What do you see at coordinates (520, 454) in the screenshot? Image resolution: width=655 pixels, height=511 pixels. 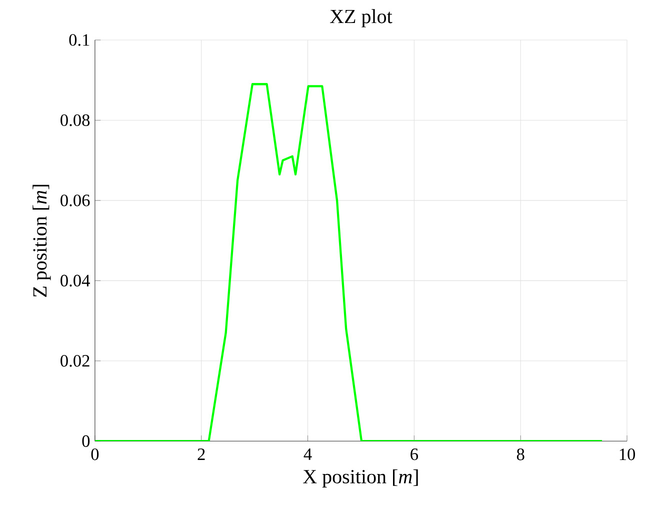 I see `x-tick-label: 8` at bounding box center [520, 454].